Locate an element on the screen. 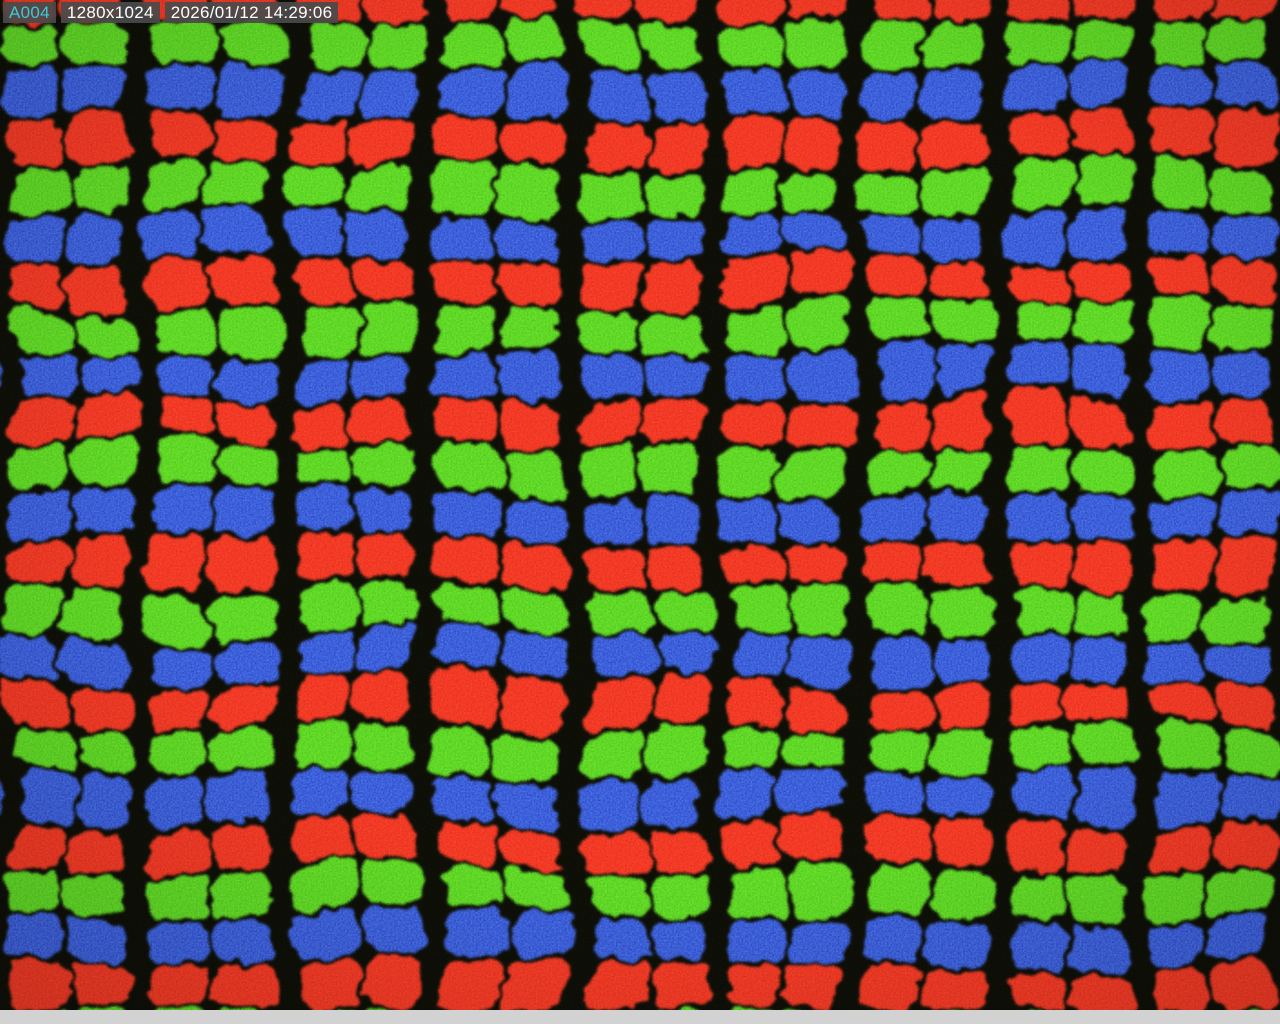 The width and height of the screenshot is (1280, 1024). timestamp-badge: 2026/01/12 14:29:06 is located at coordinates (251, 12).